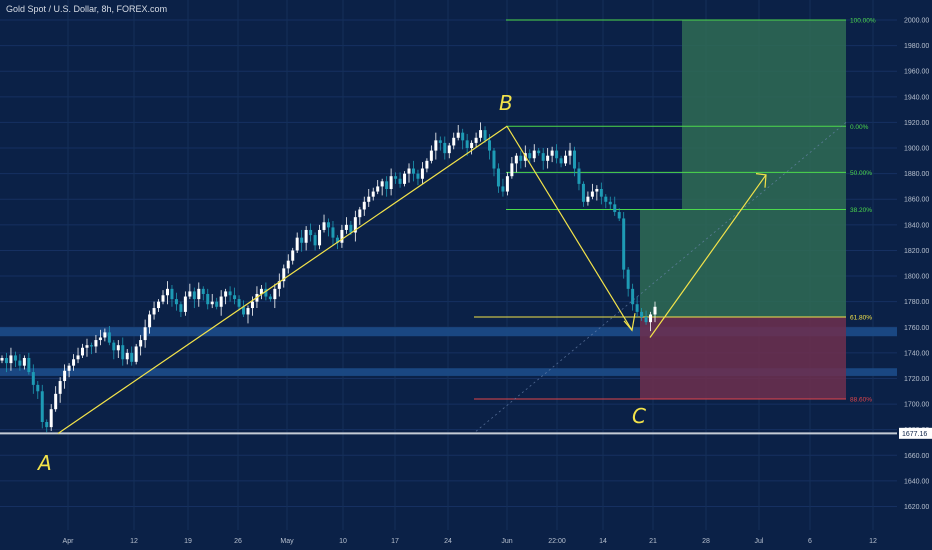 This screenshot has height=550, width=932. What do you see at coordinates (916, 174) in the screenshot?
I see `y-tick-label: 1880.00` at bounding box center [916, 174].